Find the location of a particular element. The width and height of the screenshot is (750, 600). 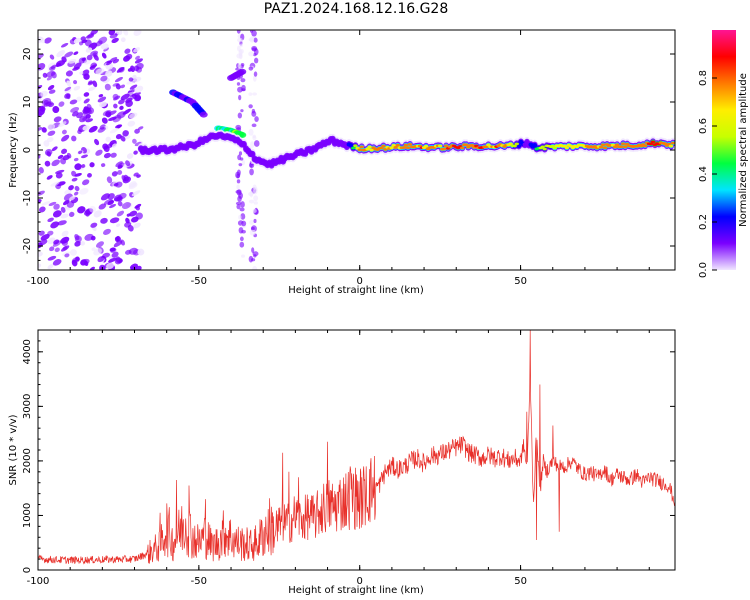

colorbar-ticks: 0.0 0.2 0.4 0.6 0.8 is located at coordinates (707, 174).